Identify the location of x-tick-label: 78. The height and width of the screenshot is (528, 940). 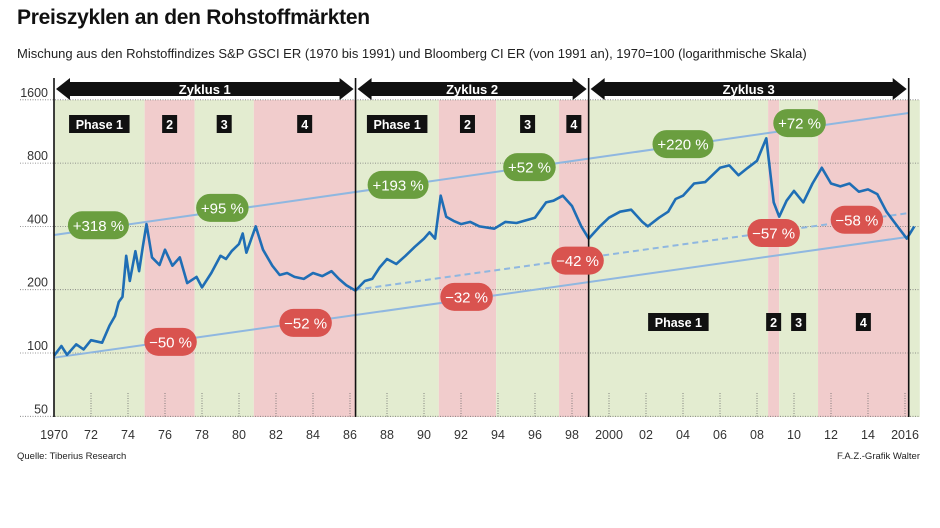
(202, 435).